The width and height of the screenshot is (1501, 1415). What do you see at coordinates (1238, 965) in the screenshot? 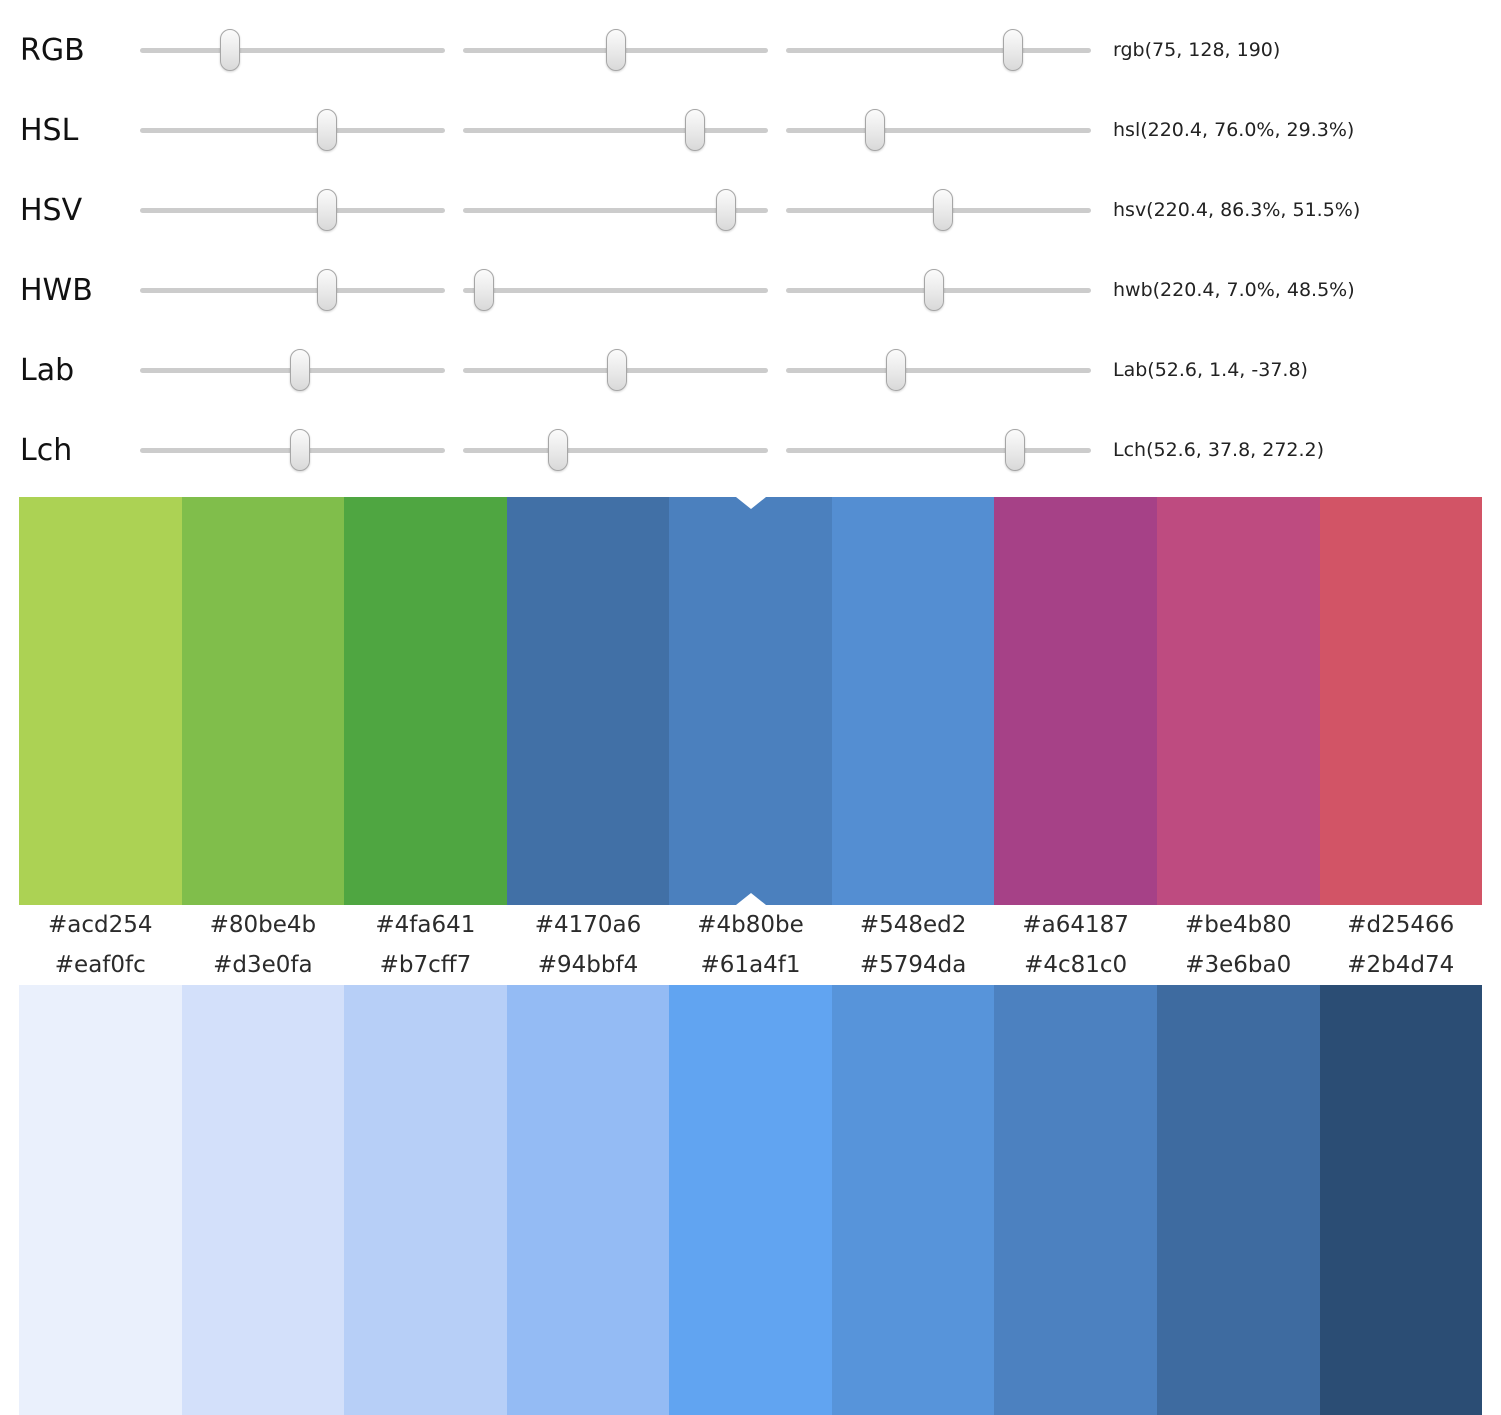
I see `hex-label: #3e6ba0` at bounding box center [1238, 965].